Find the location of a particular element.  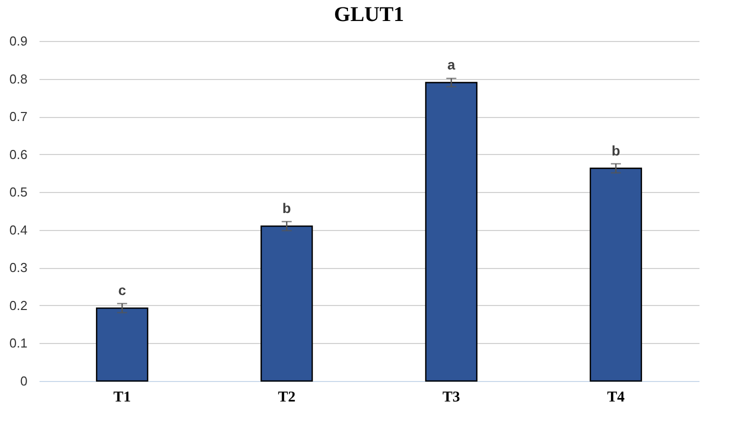

y-tick-label: 0.9 is located at coordinates (18, 41).